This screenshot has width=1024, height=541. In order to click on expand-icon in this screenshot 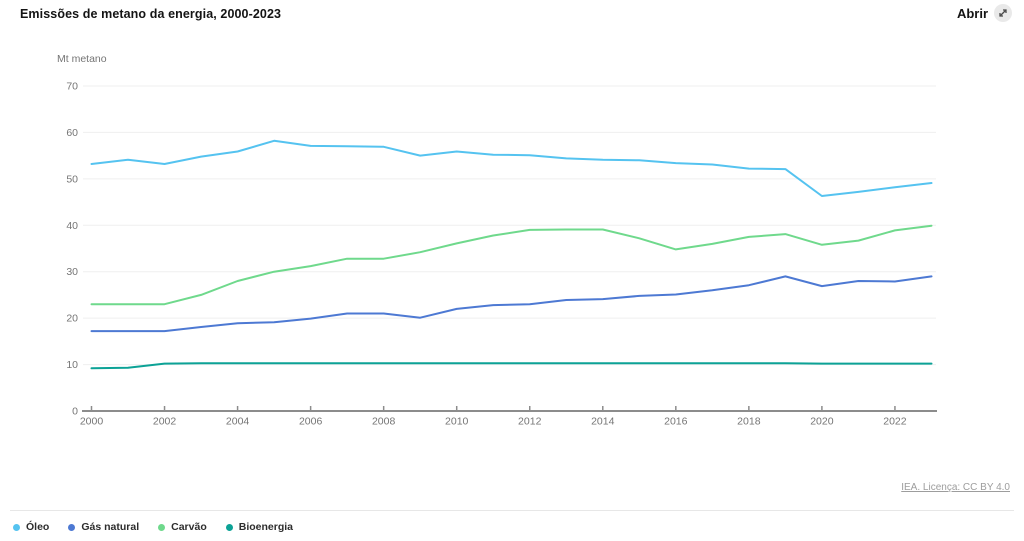, I will do `click(1003, 13)`.